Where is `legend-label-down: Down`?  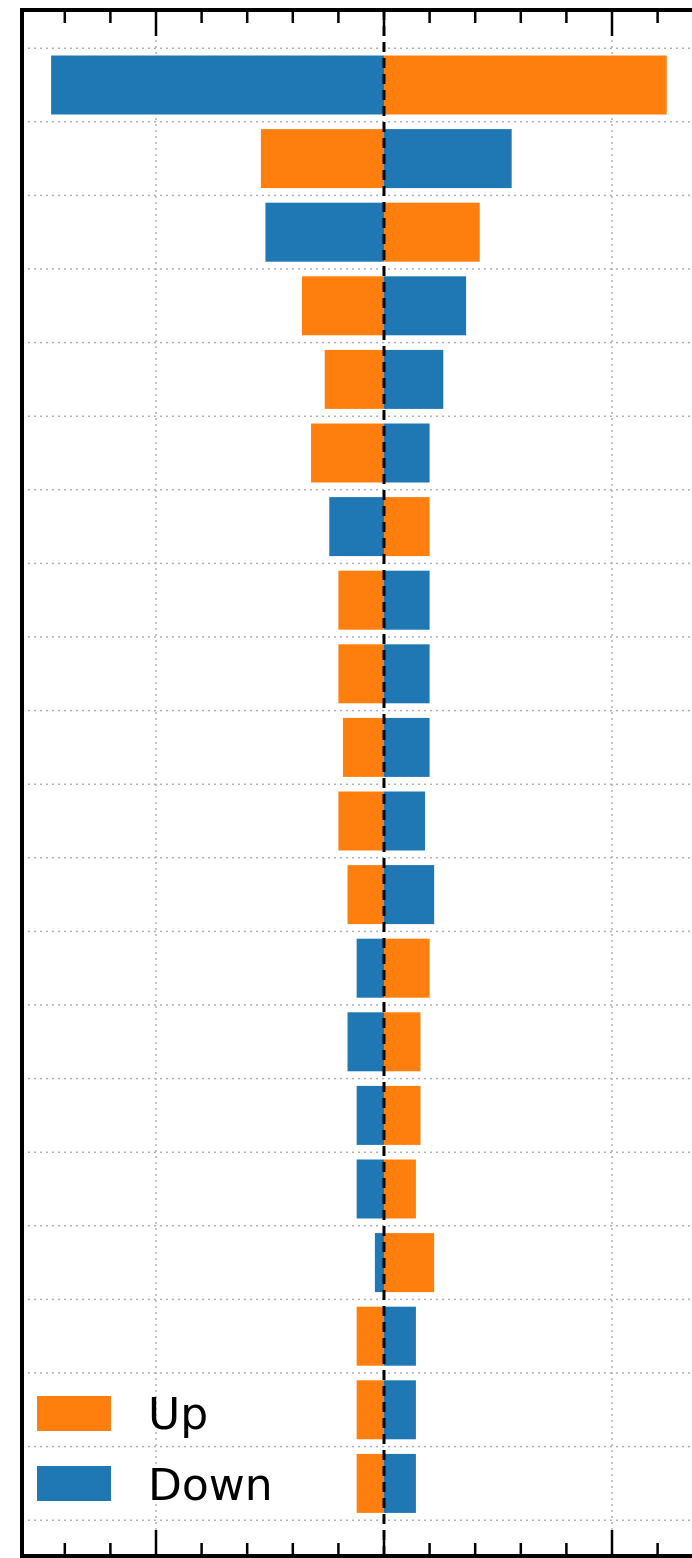 legend-label-down: Down is located at coordinates (210, 1485).